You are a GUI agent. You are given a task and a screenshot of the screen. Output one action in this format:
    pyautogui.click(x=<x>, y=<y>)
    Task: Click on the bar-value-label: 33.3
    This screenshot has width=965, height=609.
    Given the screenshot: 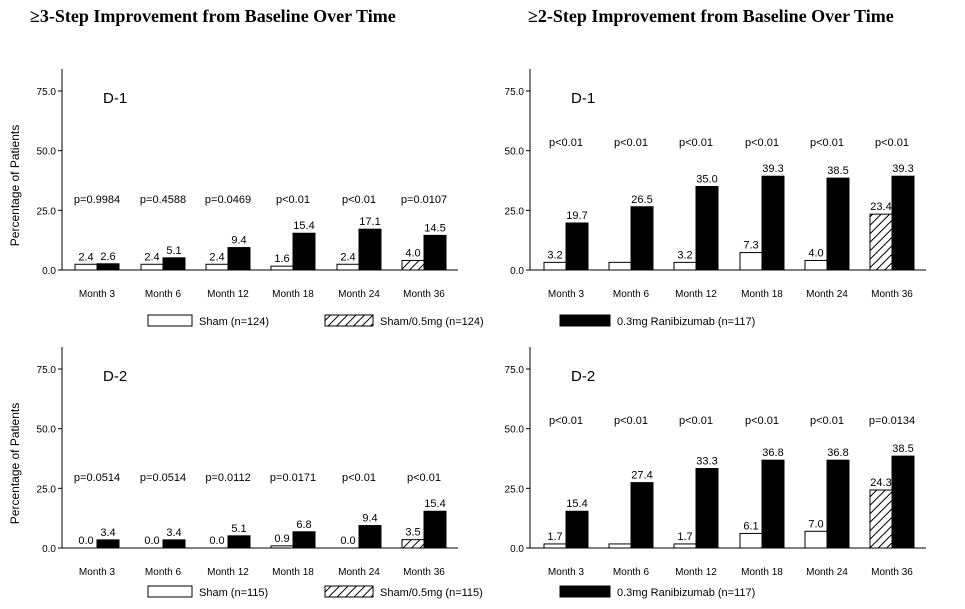 What is the action you would take?
    pyautogui.click(x=706, y=462)
    